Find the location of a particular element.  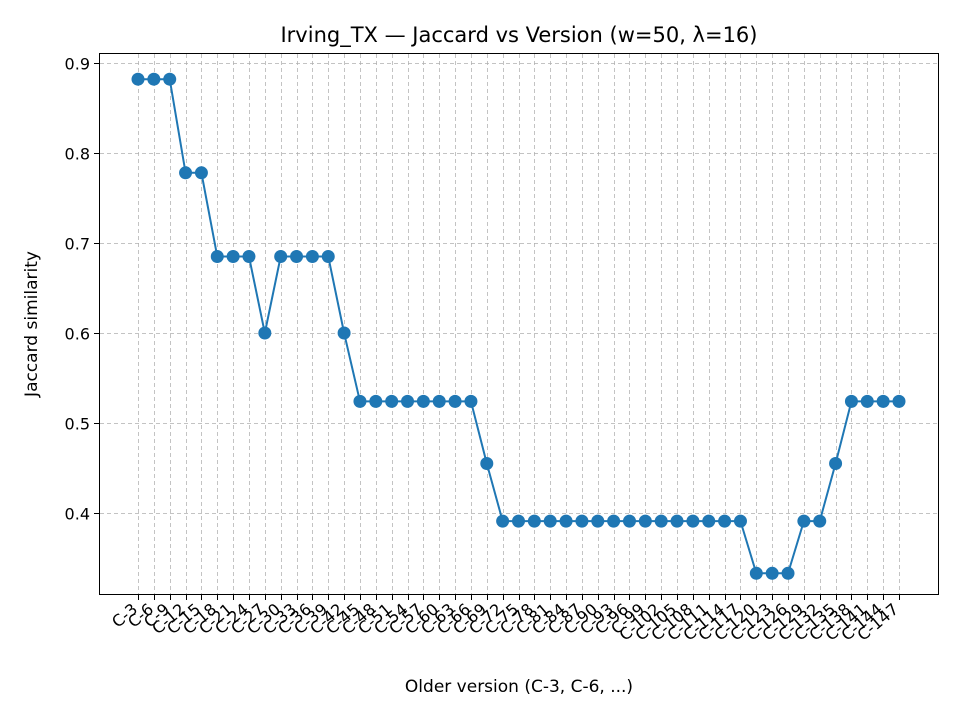

y-tick-label: 0.5 is located at coordinates (77, 424).